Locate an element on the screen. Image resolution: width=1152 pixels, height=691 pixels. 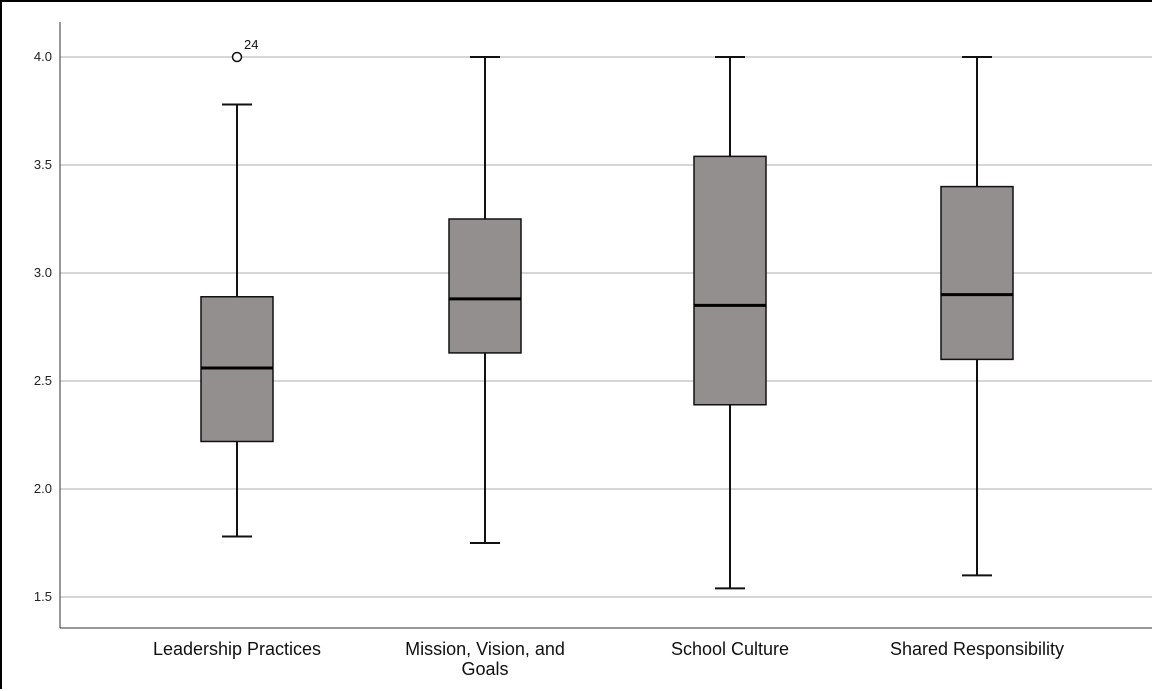
x-category-label: Shared Responsibility is located at coordinates (977, 649).